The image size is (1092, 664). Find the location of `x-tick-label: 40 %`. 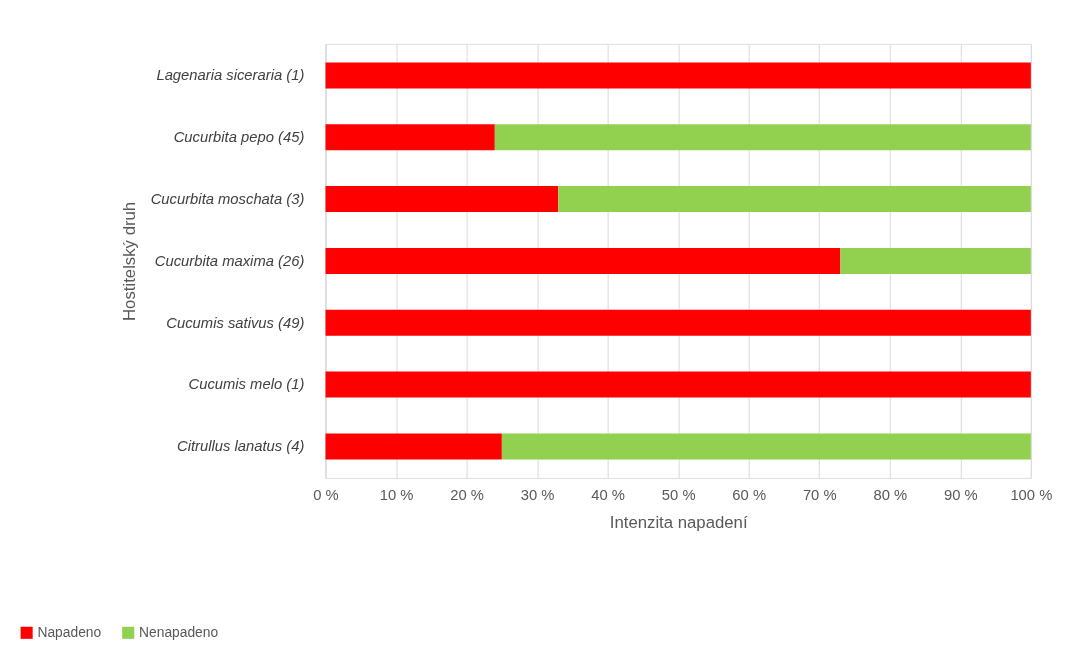

x-tick-label: 40 % is located at coordinates (608, 495).